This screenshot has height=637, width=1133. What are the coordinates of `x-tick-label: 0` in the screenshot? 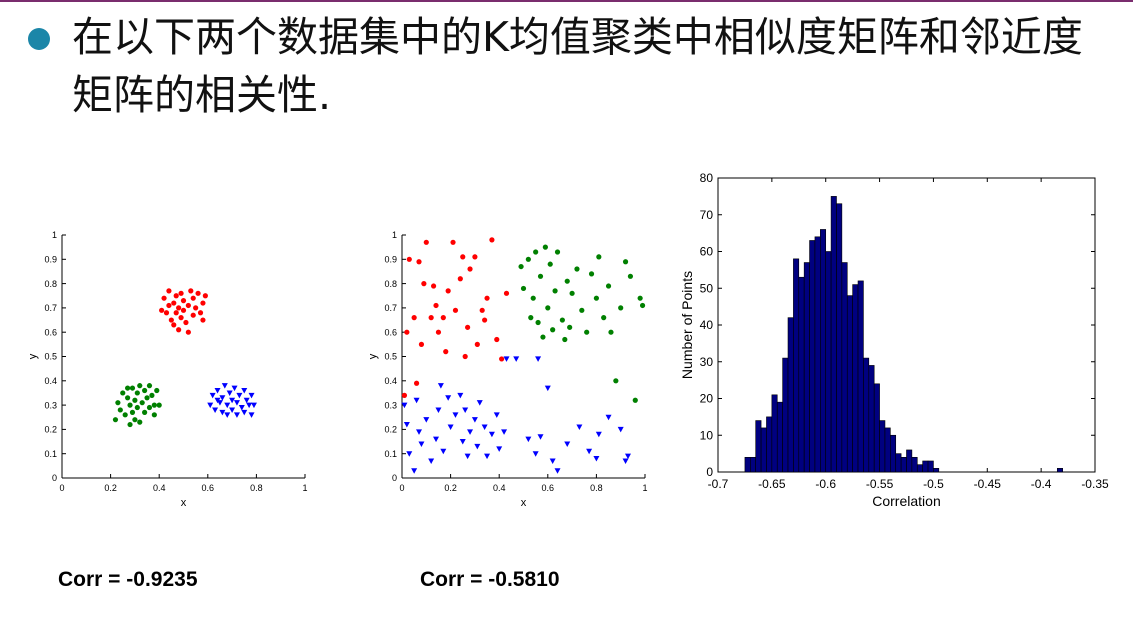 It's located at (401, 488).